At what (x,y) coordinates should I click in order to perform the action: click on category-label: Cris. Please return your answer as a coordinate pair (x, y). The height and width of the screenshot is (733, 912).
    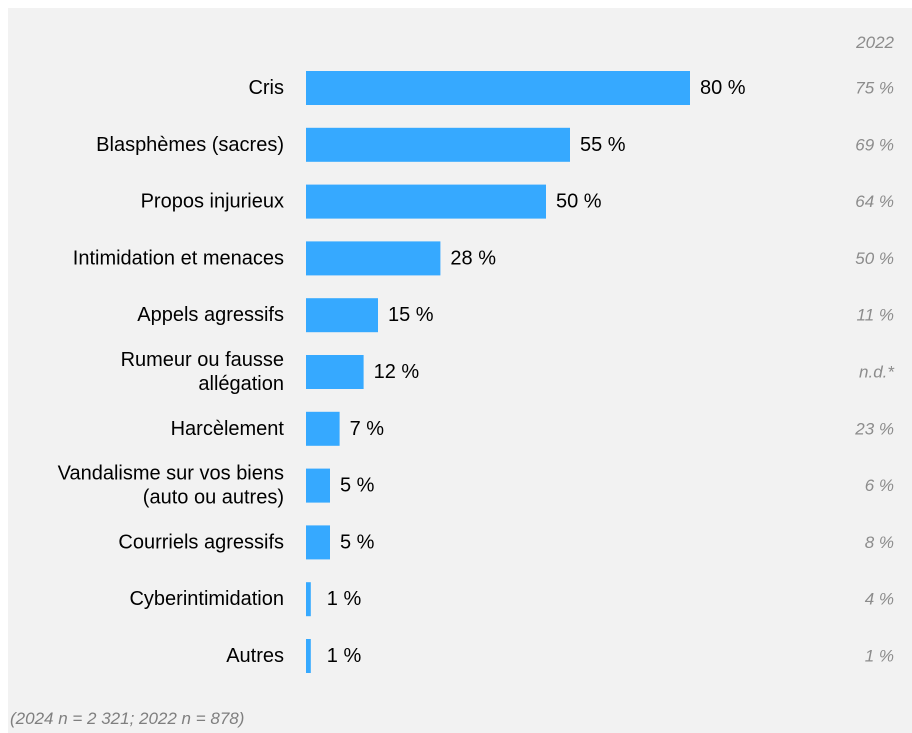
    Looking at the image, I should click on (266, 88).